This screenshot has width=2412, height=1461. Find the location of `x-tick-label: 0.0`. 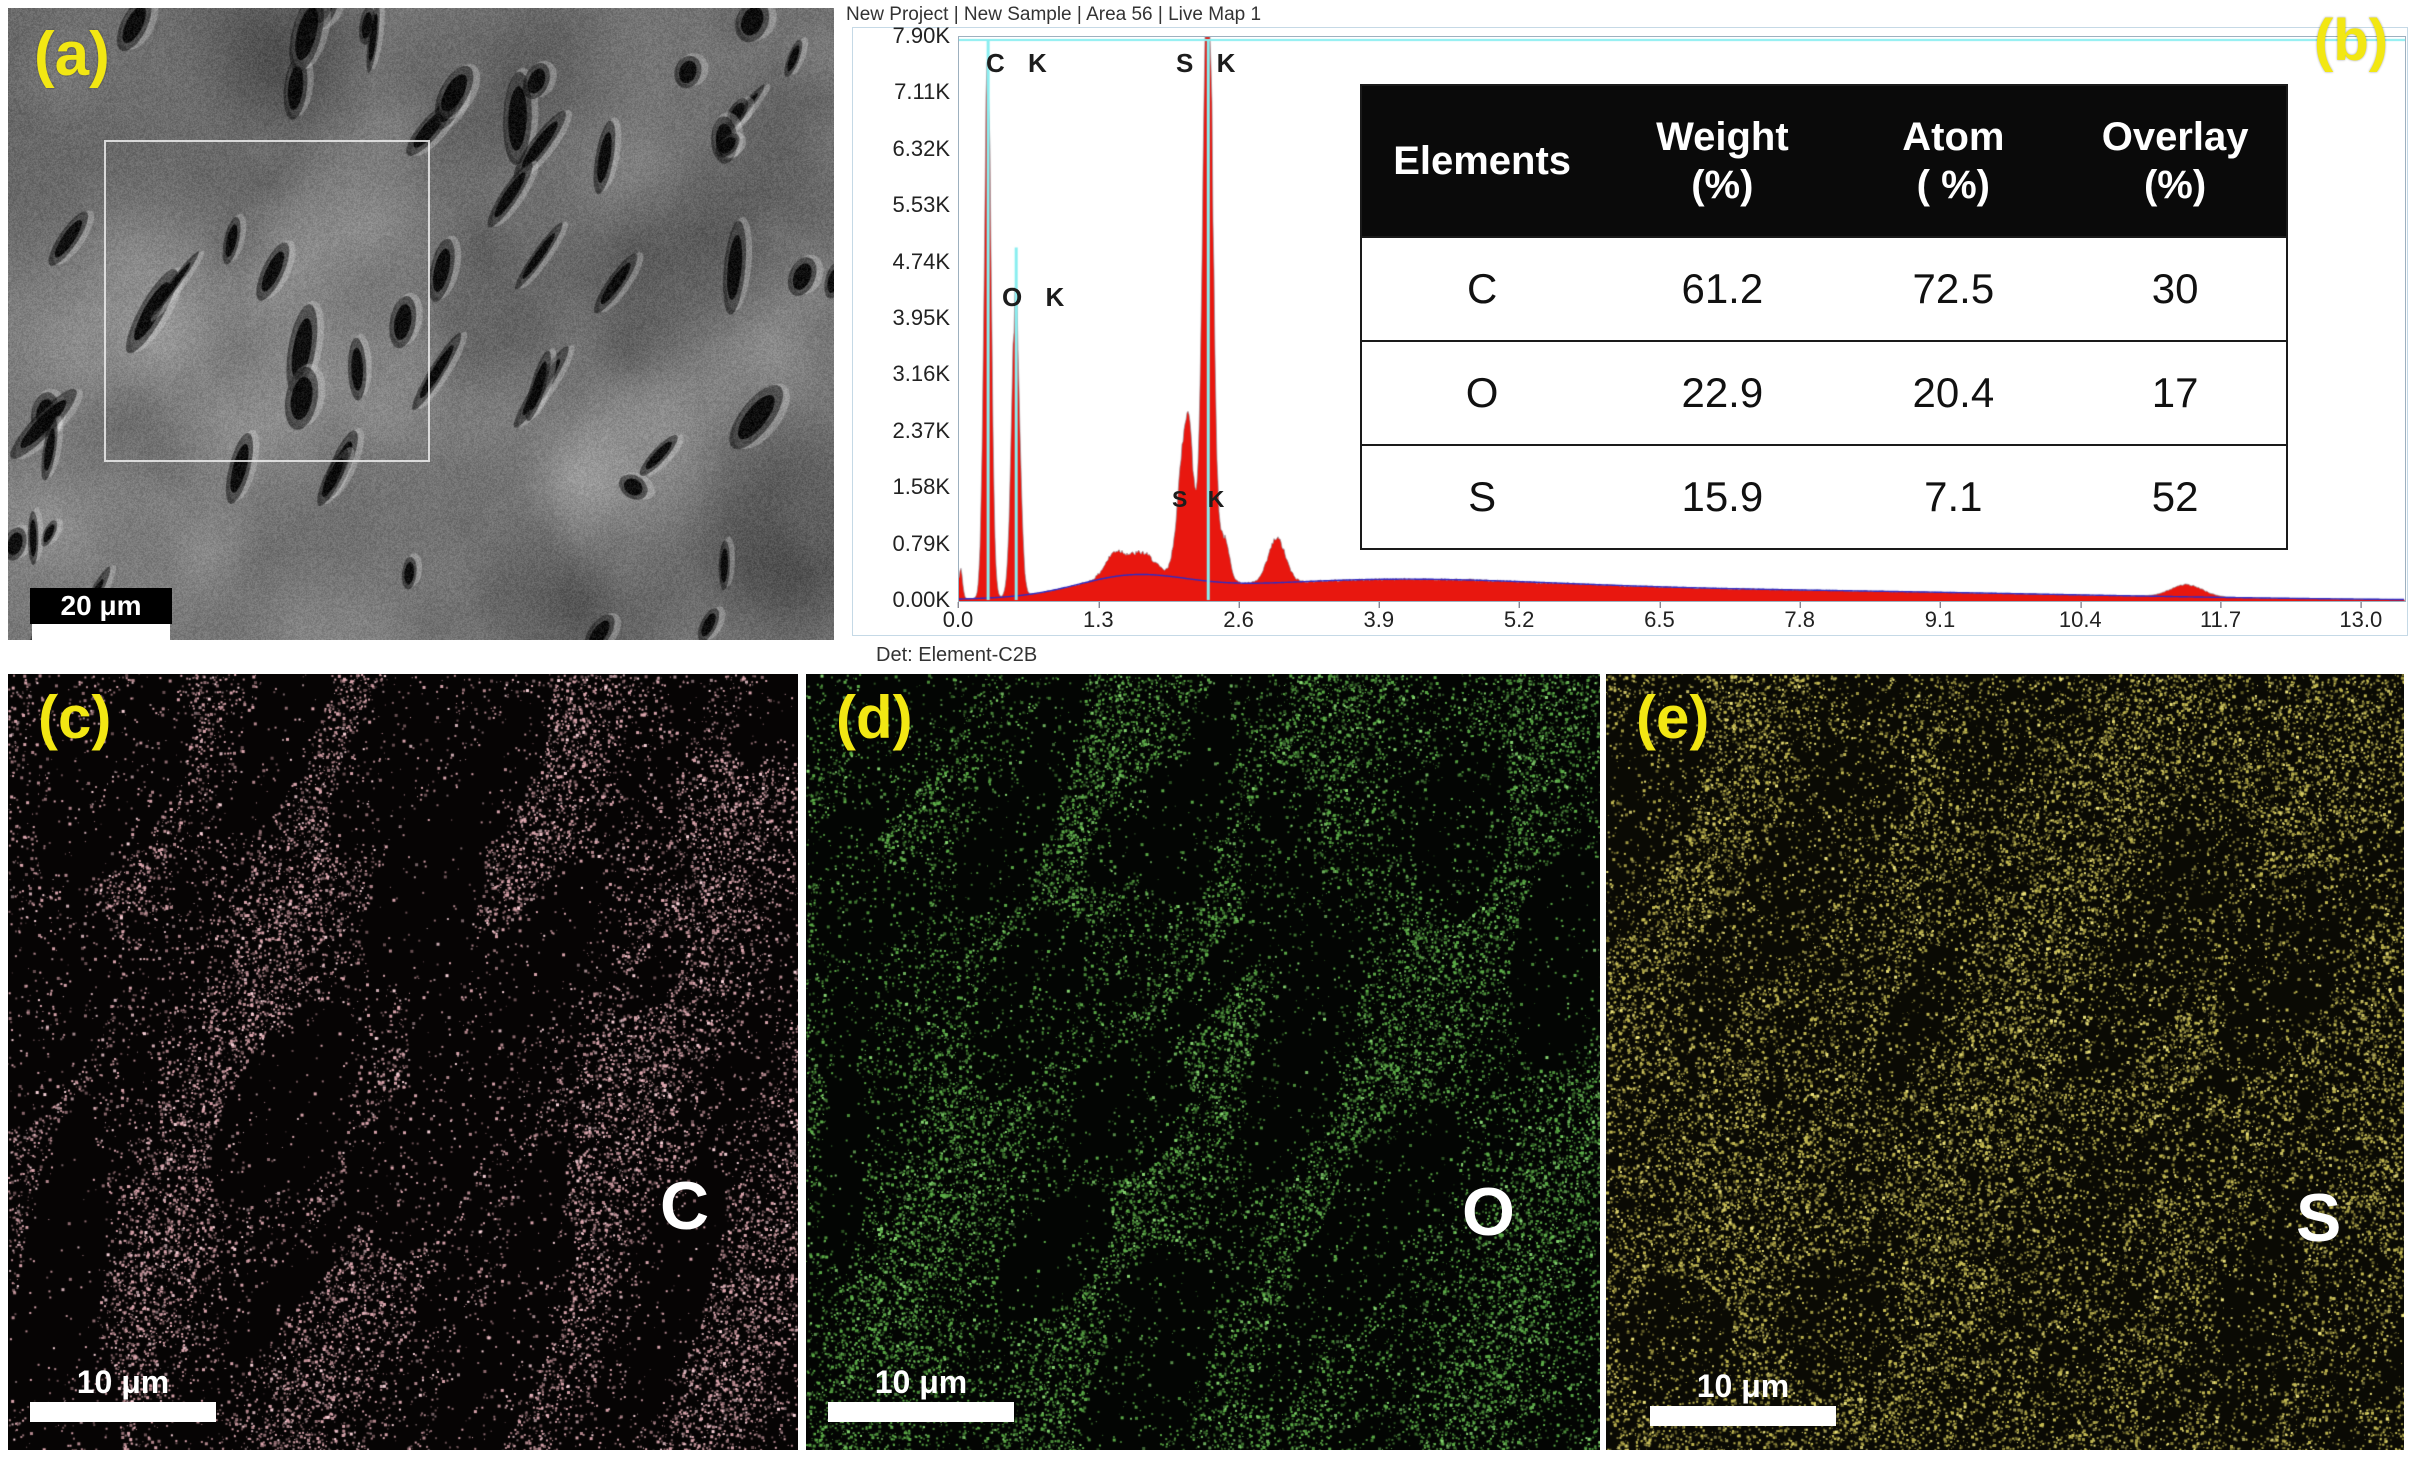

x-tick-label: 0.0 is located at coordinates (958, 617).